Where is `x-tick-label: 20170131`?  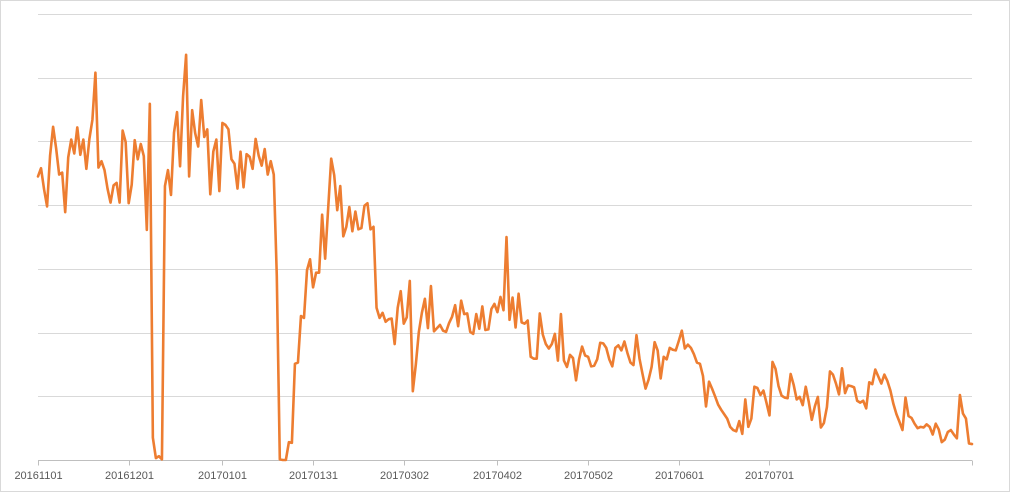 x-tick-label: 20170131 is located at coordinates (313, 476).